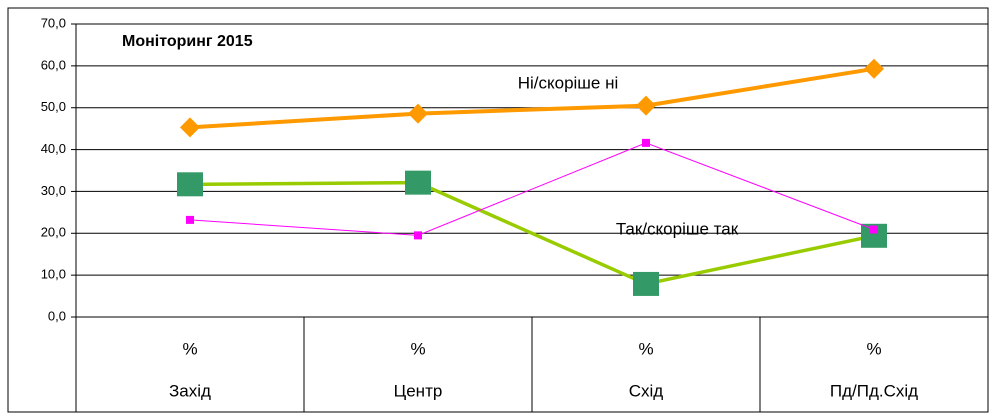 The width and height of the screenshot is (996, 420). What do you see at coordinates (532, 98) in the screenshot?
I see `series-line` at bounding box center [532, 98].